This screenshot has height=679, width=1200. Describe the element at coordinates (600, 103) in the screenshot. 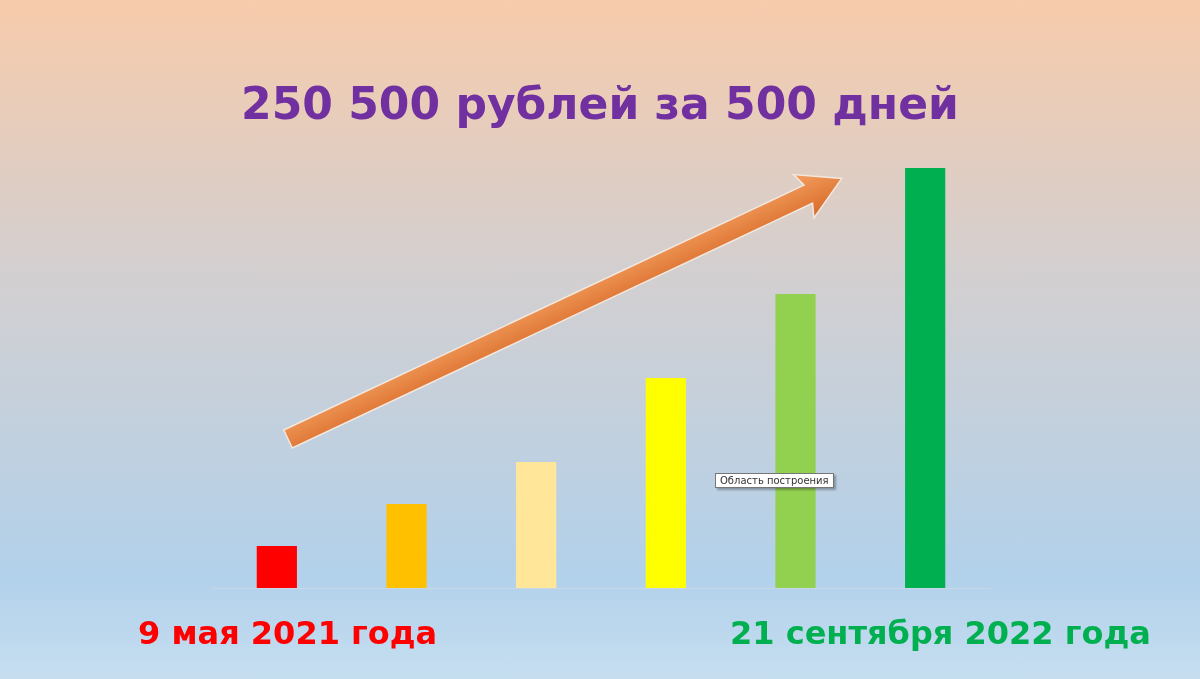

I see `chart-title: 250 500 рублей за 500 дней` at that location.